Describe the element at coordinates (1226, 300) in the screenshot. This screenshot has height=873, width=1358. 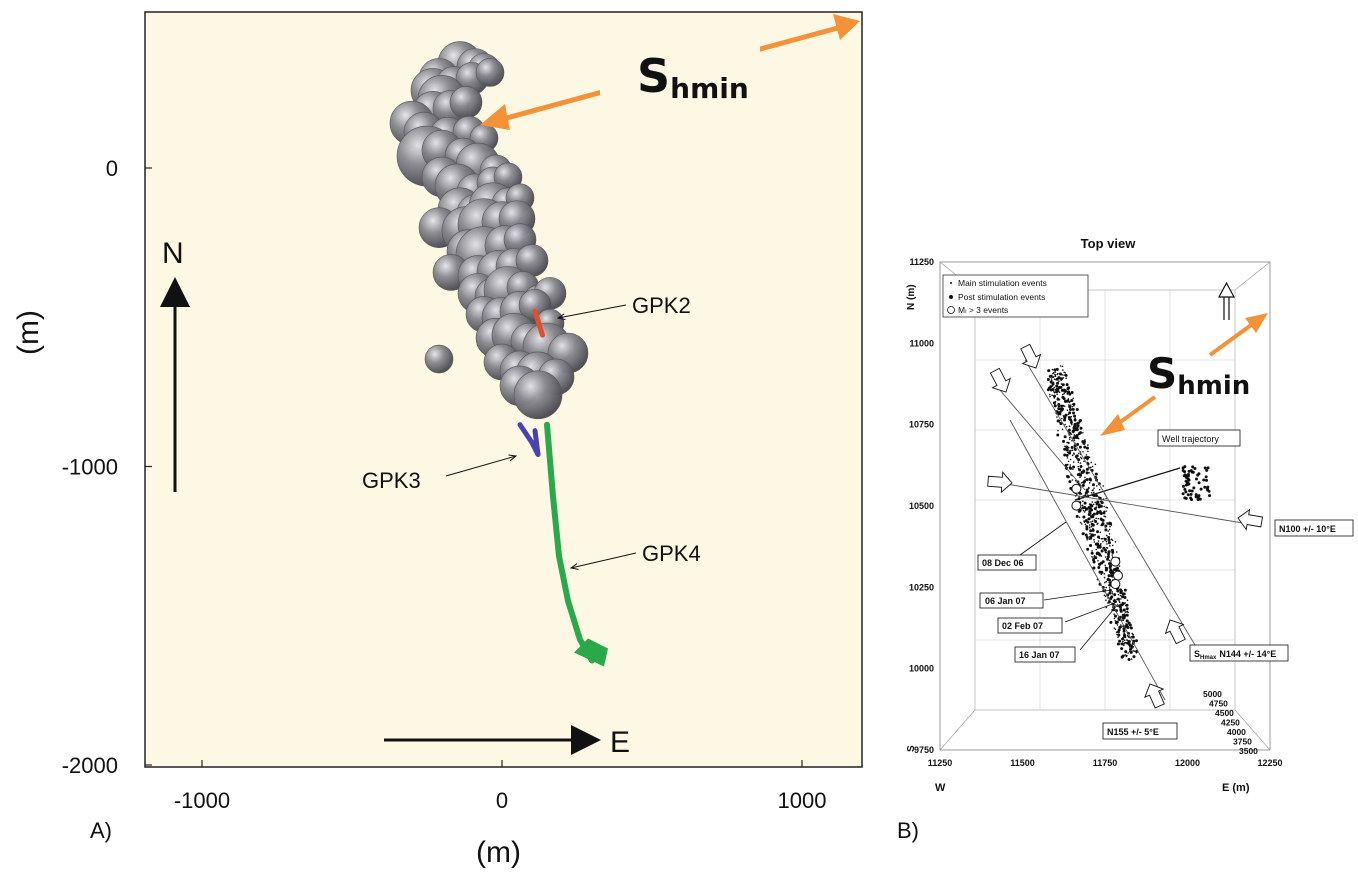
I see `panel-b-north-arrow` at that location.